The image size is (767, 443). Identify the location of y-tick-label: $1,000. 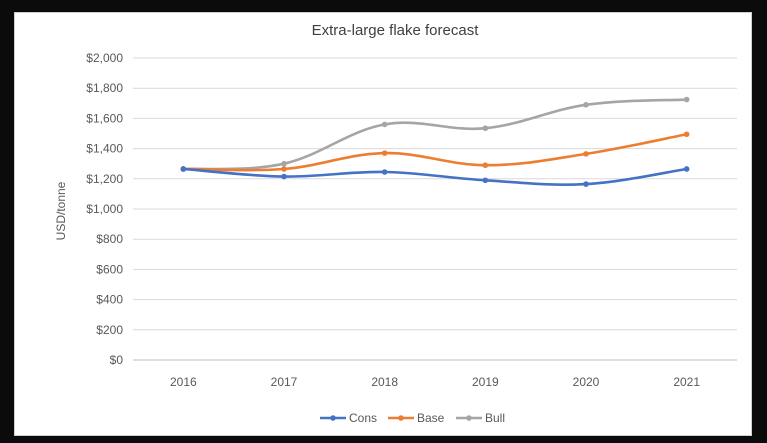
(104, 209).